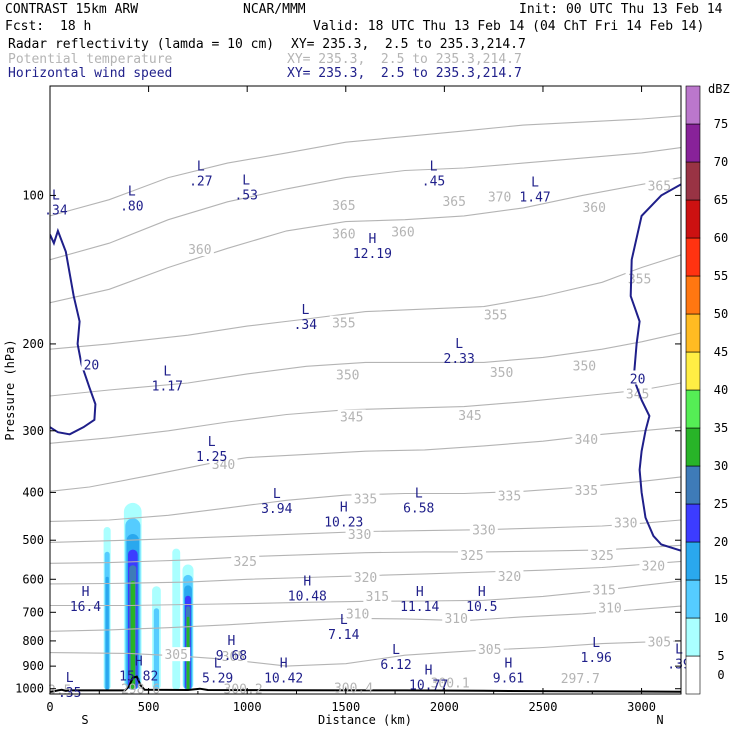  Describe the element at coordinates (459, 359) in the screenshot. I see `wind-extremum-value: 2.33` at that location.